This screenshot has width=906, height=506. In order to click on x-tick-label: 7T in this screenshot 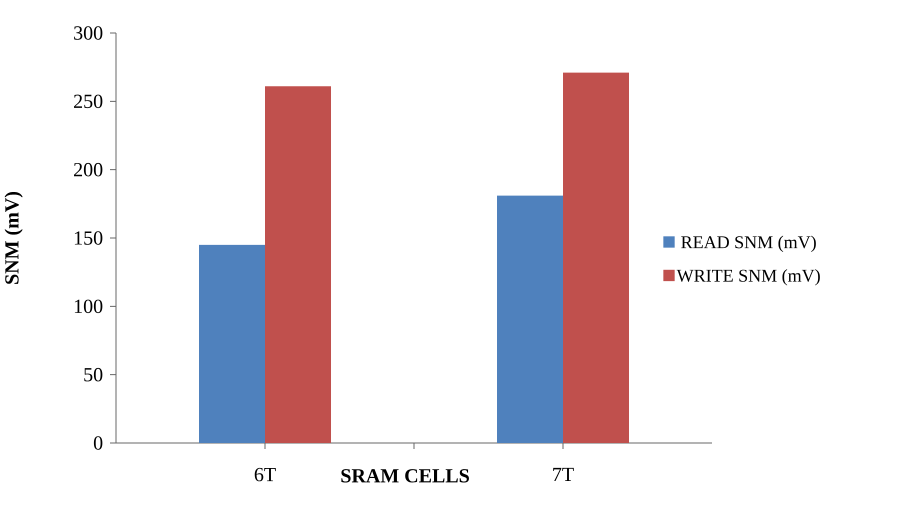, I will do `click(563, 474)`.